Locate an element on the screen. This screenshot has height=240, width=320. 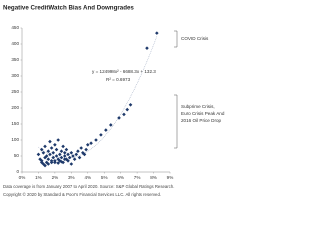
y-tick-label: 50 is located at coordinates (17, 155).